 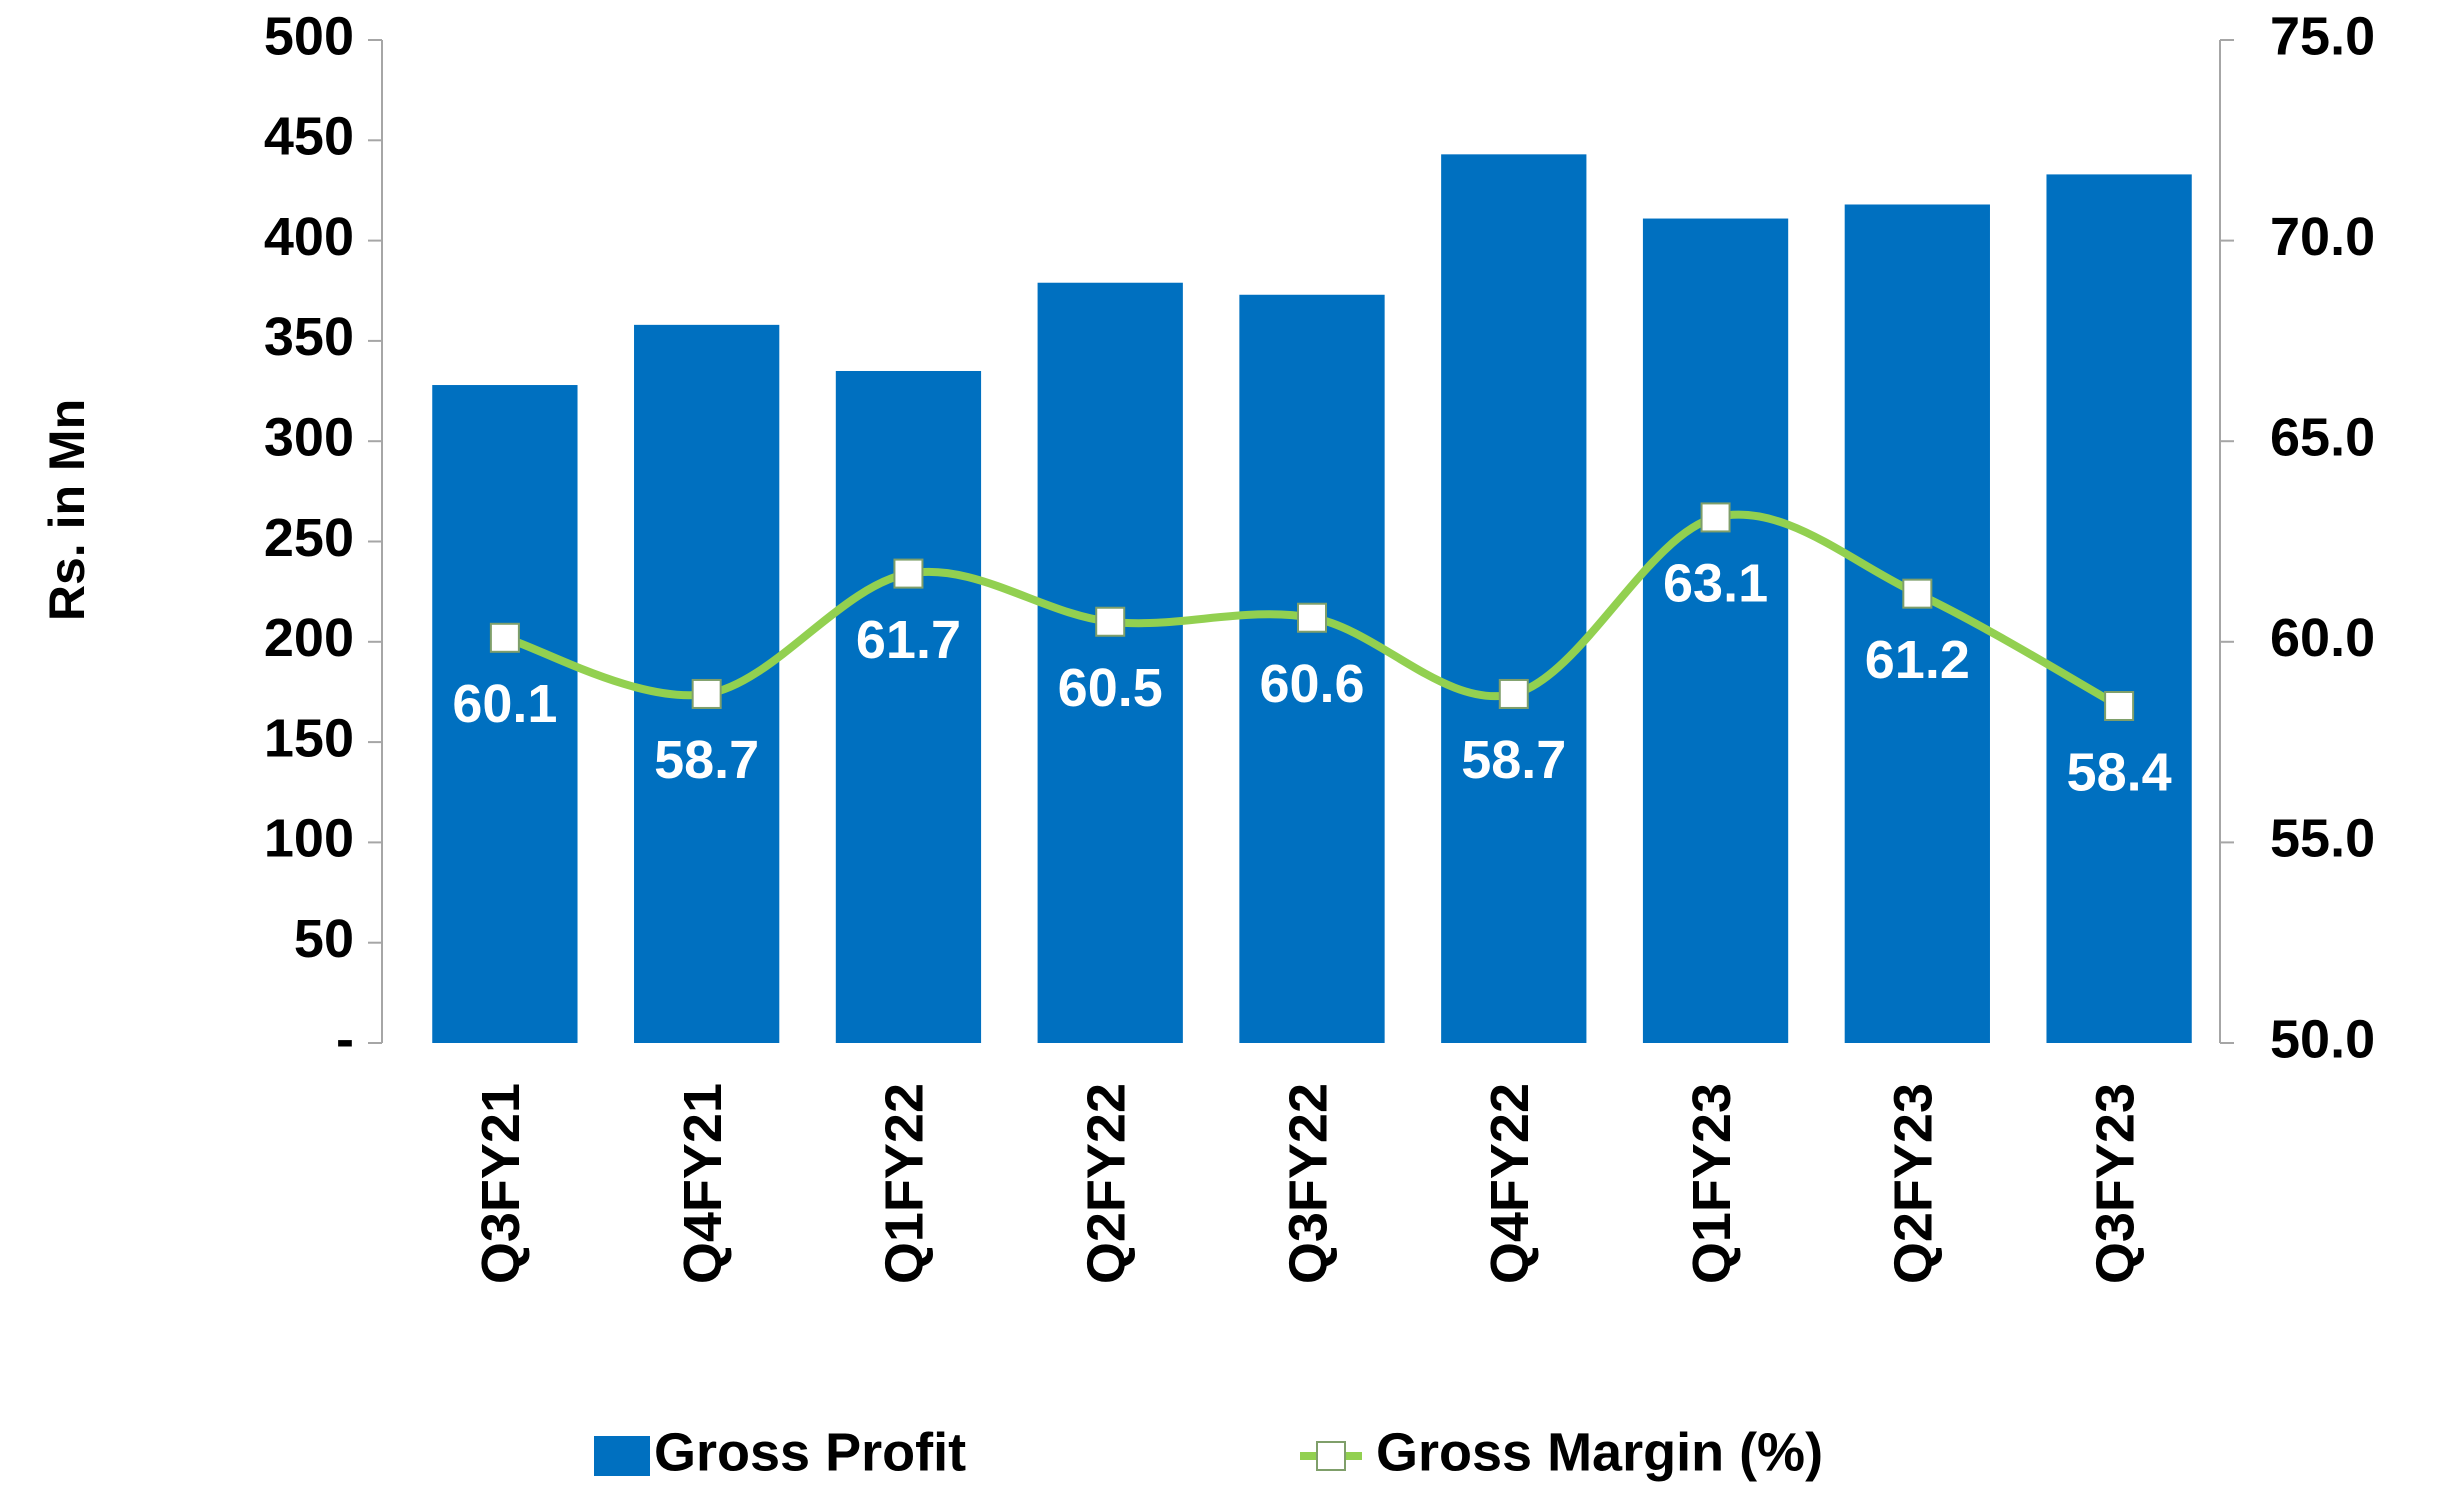 I want to click on legend-swatch, so click(x=622, y=1456).